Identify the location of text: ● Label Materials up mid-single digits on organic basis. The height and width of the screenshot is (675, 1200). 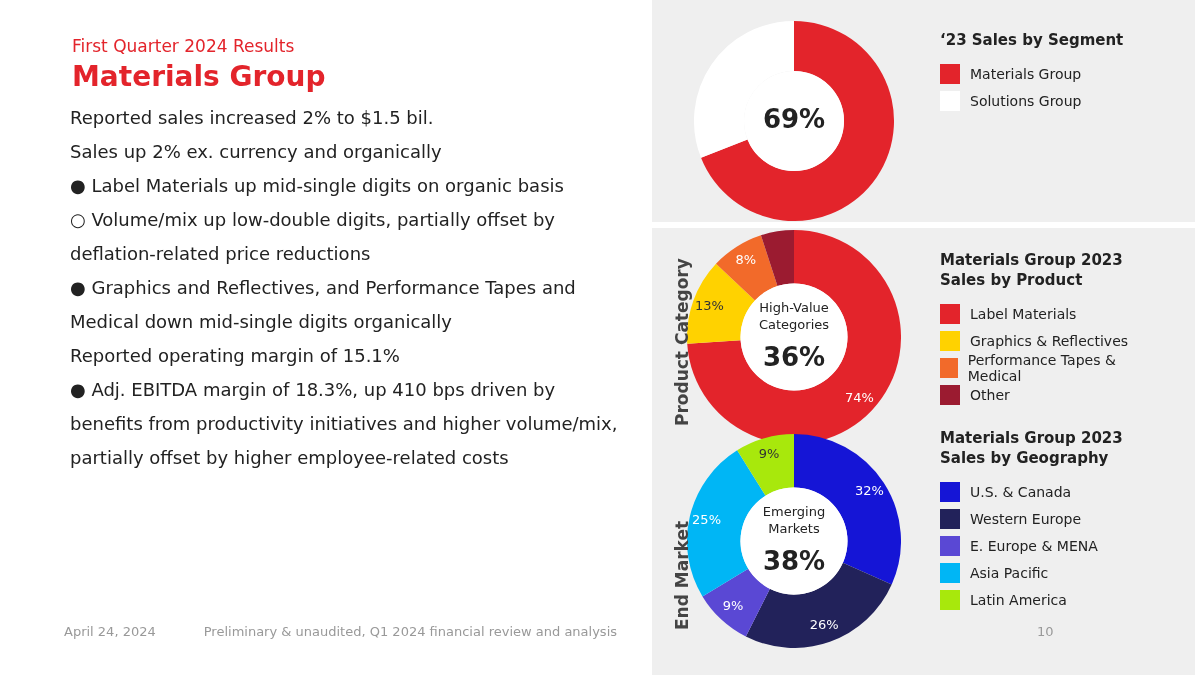
(317, 186).